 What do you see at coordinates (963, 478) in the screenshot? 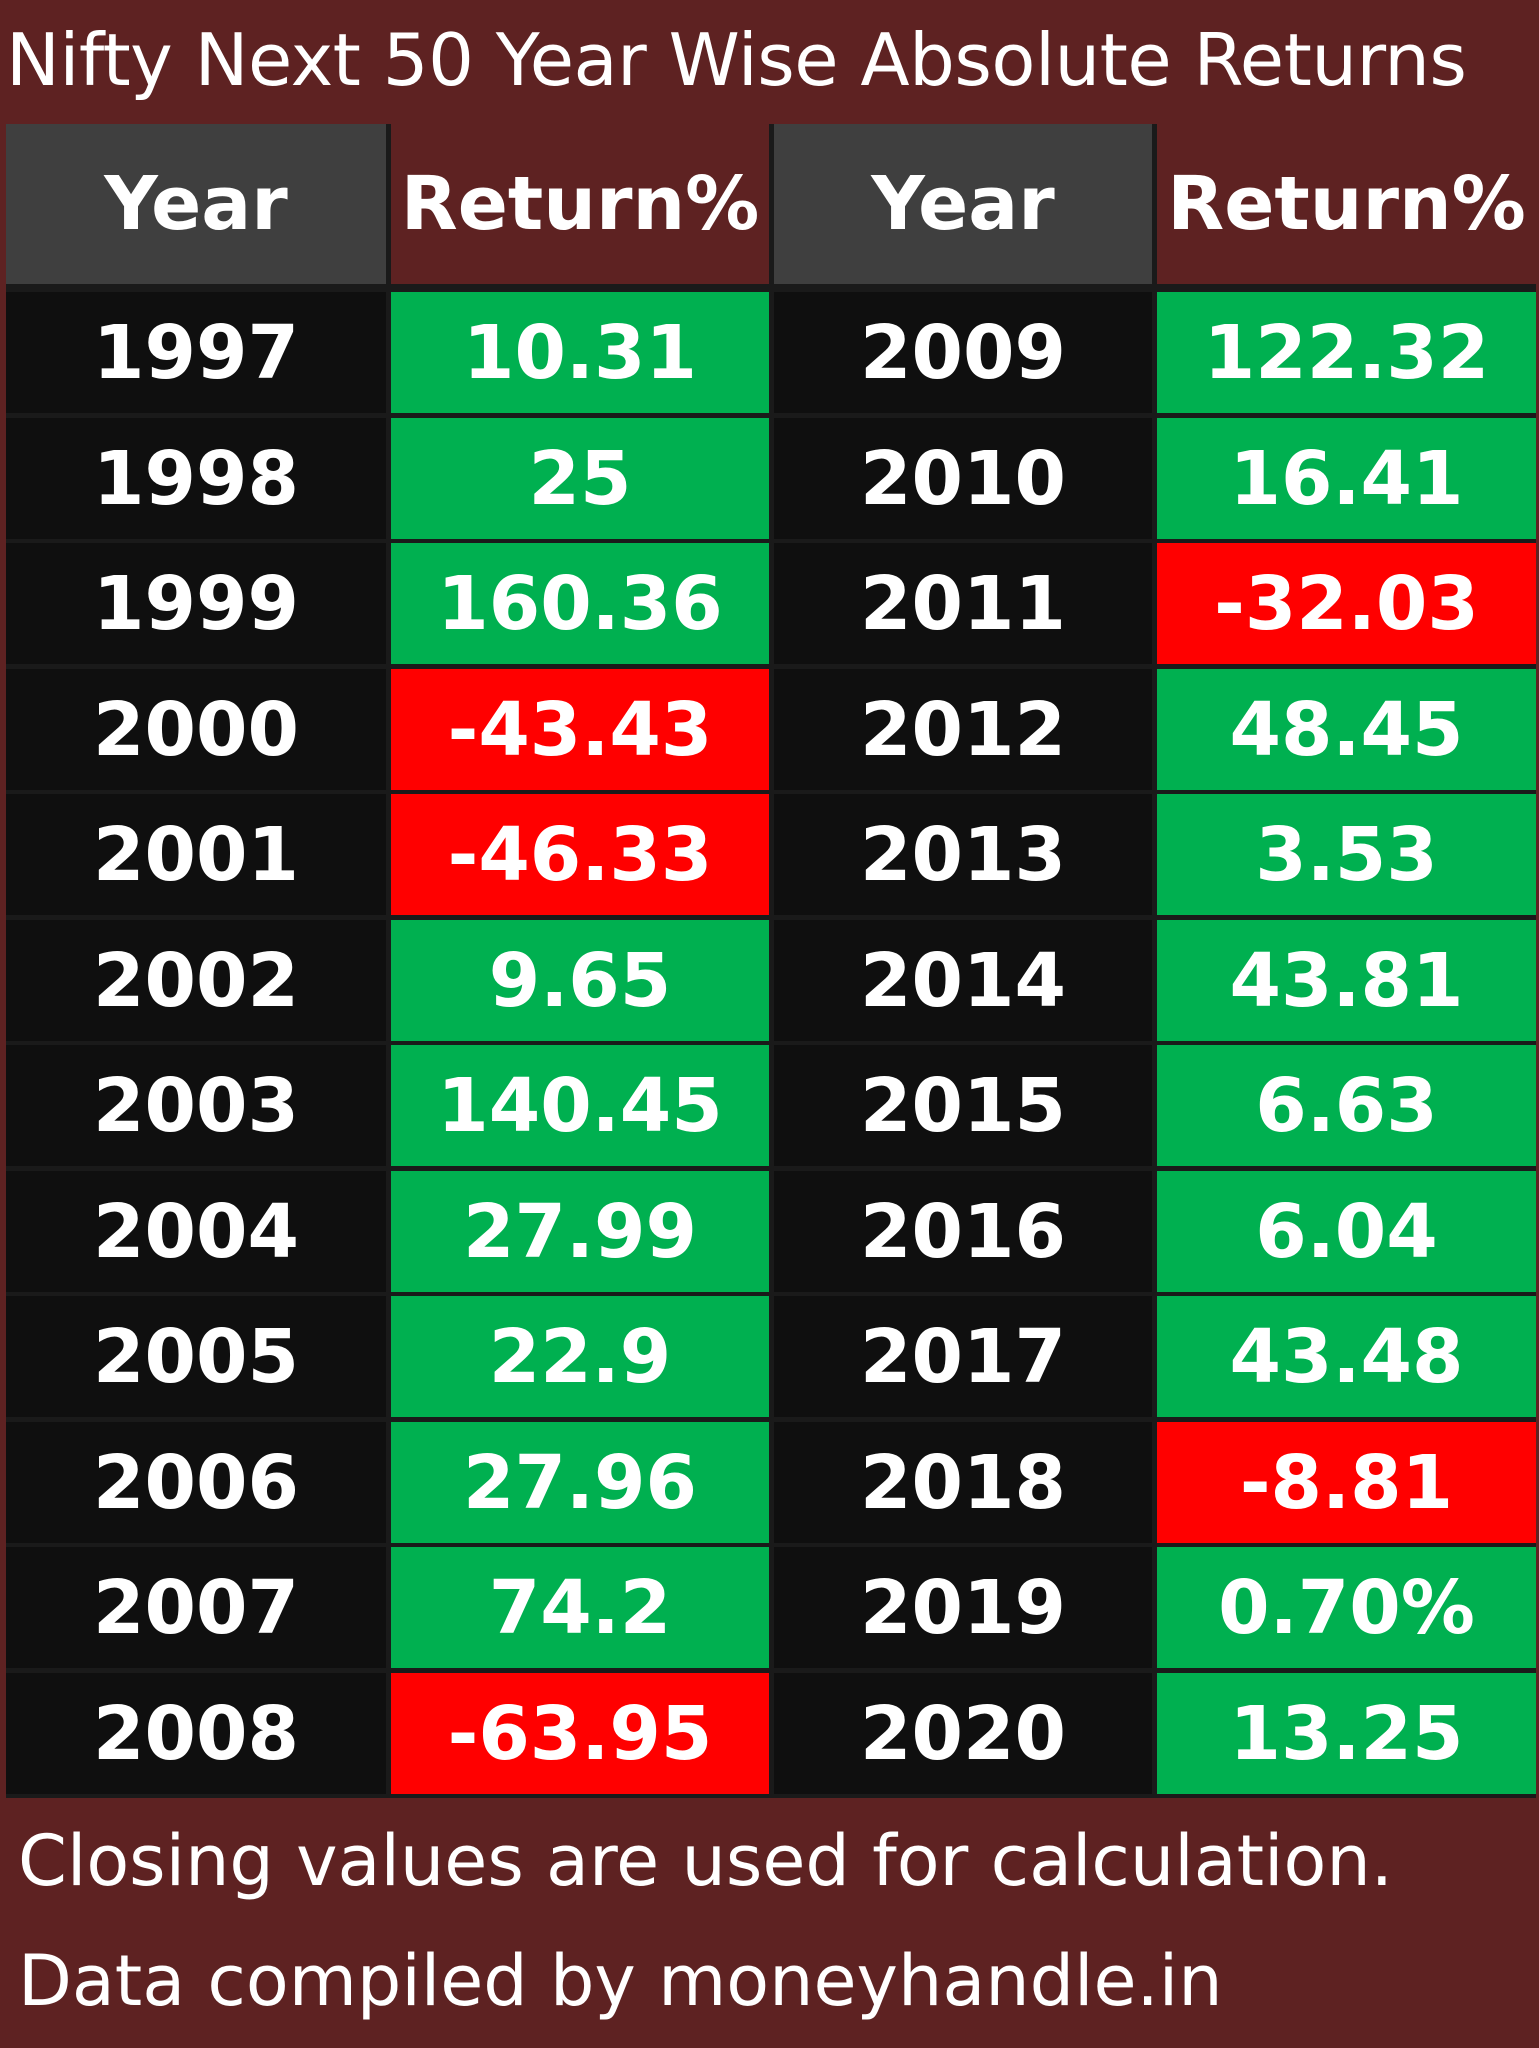
I see `year-cell: 2010` at bounding box center [963, 478].